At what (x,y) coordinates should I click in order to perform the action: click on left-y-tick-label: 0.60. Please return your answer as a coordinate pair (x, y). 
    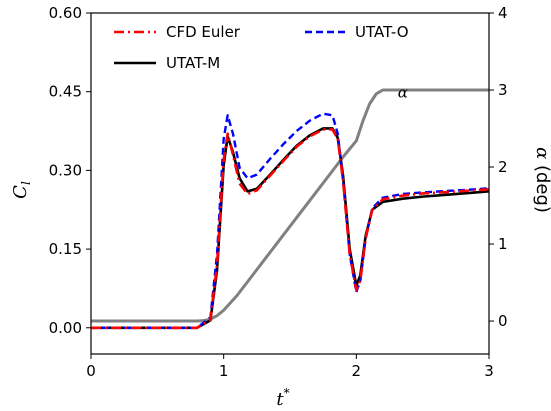
    Looking at the image, I should click on (65, 13).